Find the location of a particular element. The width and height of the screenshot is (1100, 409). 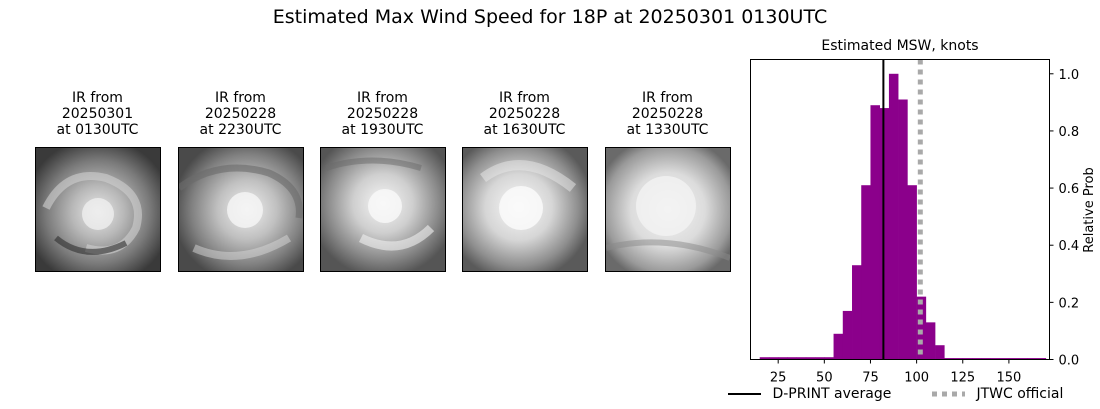

dotted-line-icon is located at coordinates (948, 394).